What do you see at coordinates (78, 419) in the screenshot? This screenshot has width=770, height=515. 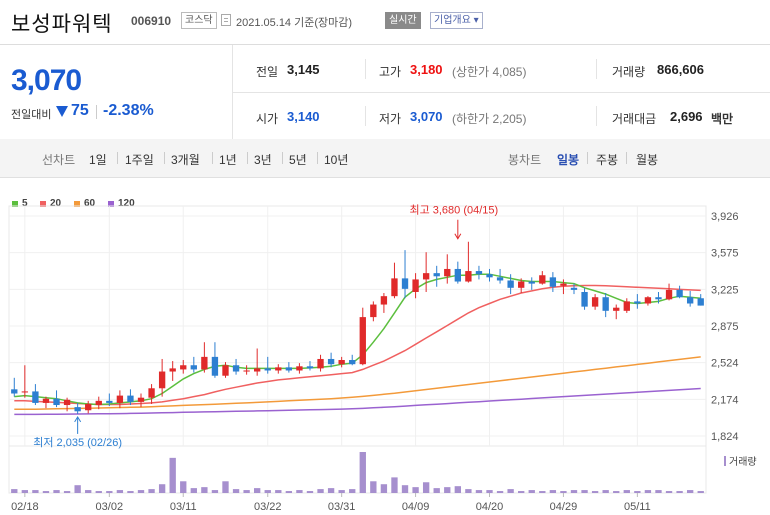 I see `low-arrow-head` at bounding box center [78, 419].